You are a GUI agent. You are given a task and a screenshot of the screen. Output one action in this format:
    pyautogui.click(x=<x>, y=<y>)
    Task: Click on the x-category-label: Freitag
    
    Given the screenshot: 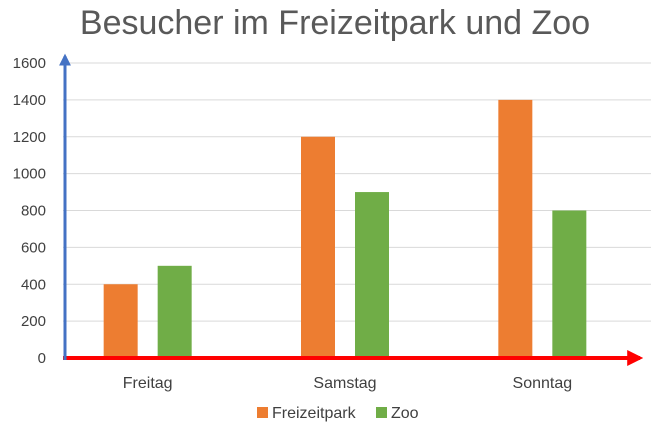 What is the action you would take?
    pyautogui.click(x=148, y=383)
    